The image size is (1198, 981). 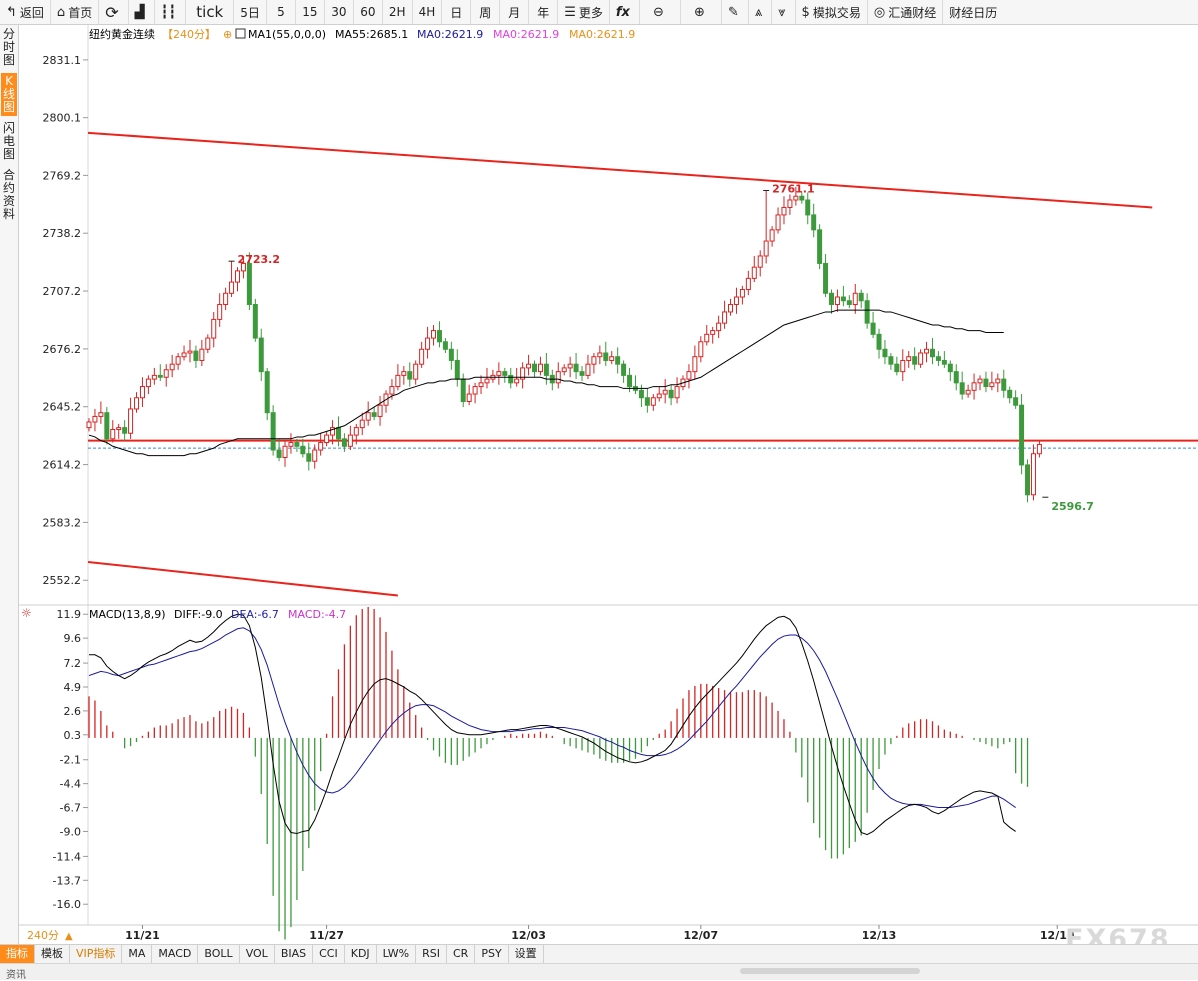 I want to click on period-year: 年, so click(x=544, y=12).